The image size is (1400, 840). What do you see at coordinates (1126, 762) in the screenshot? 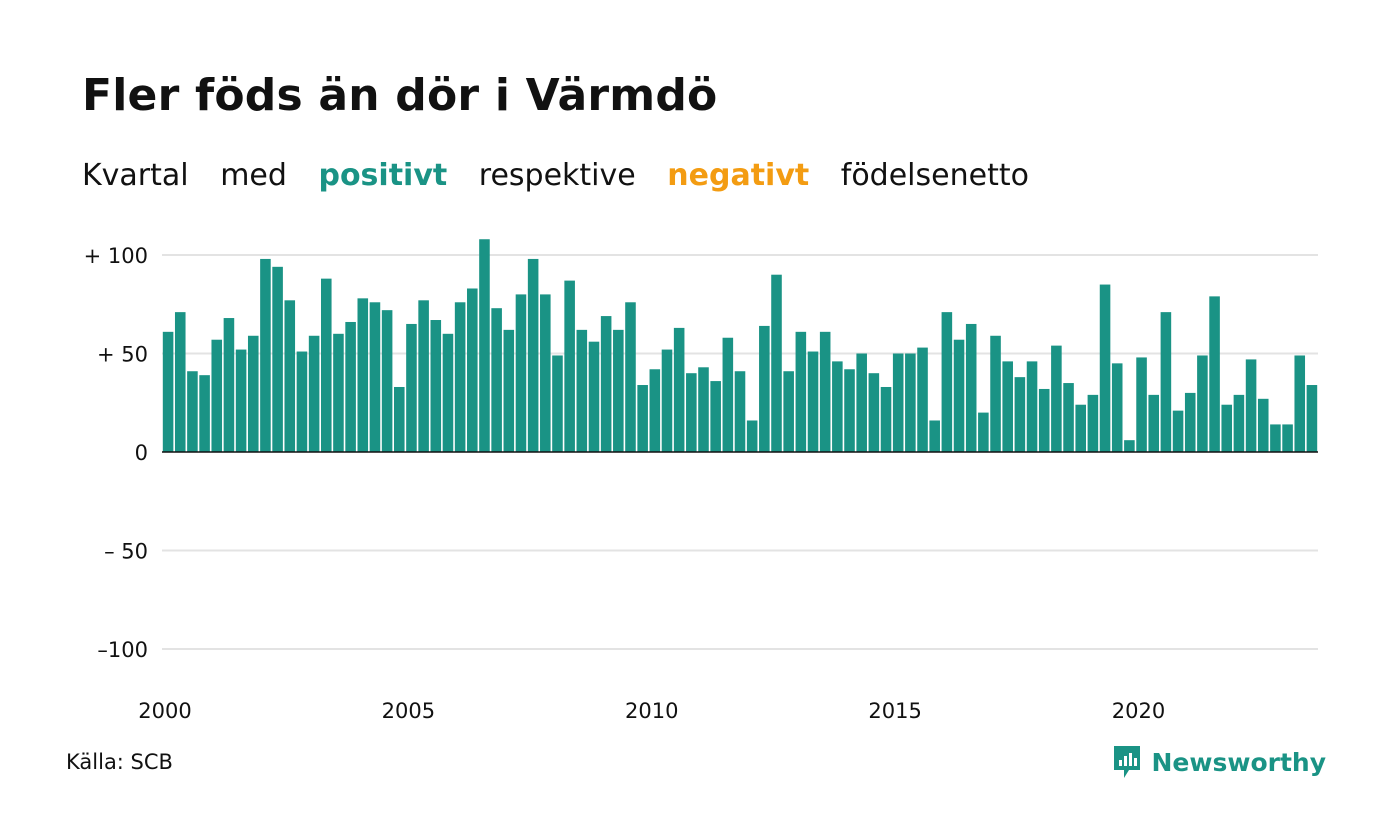
I see `newsworthy-logo-icon` at bounding box center [1126, 762].